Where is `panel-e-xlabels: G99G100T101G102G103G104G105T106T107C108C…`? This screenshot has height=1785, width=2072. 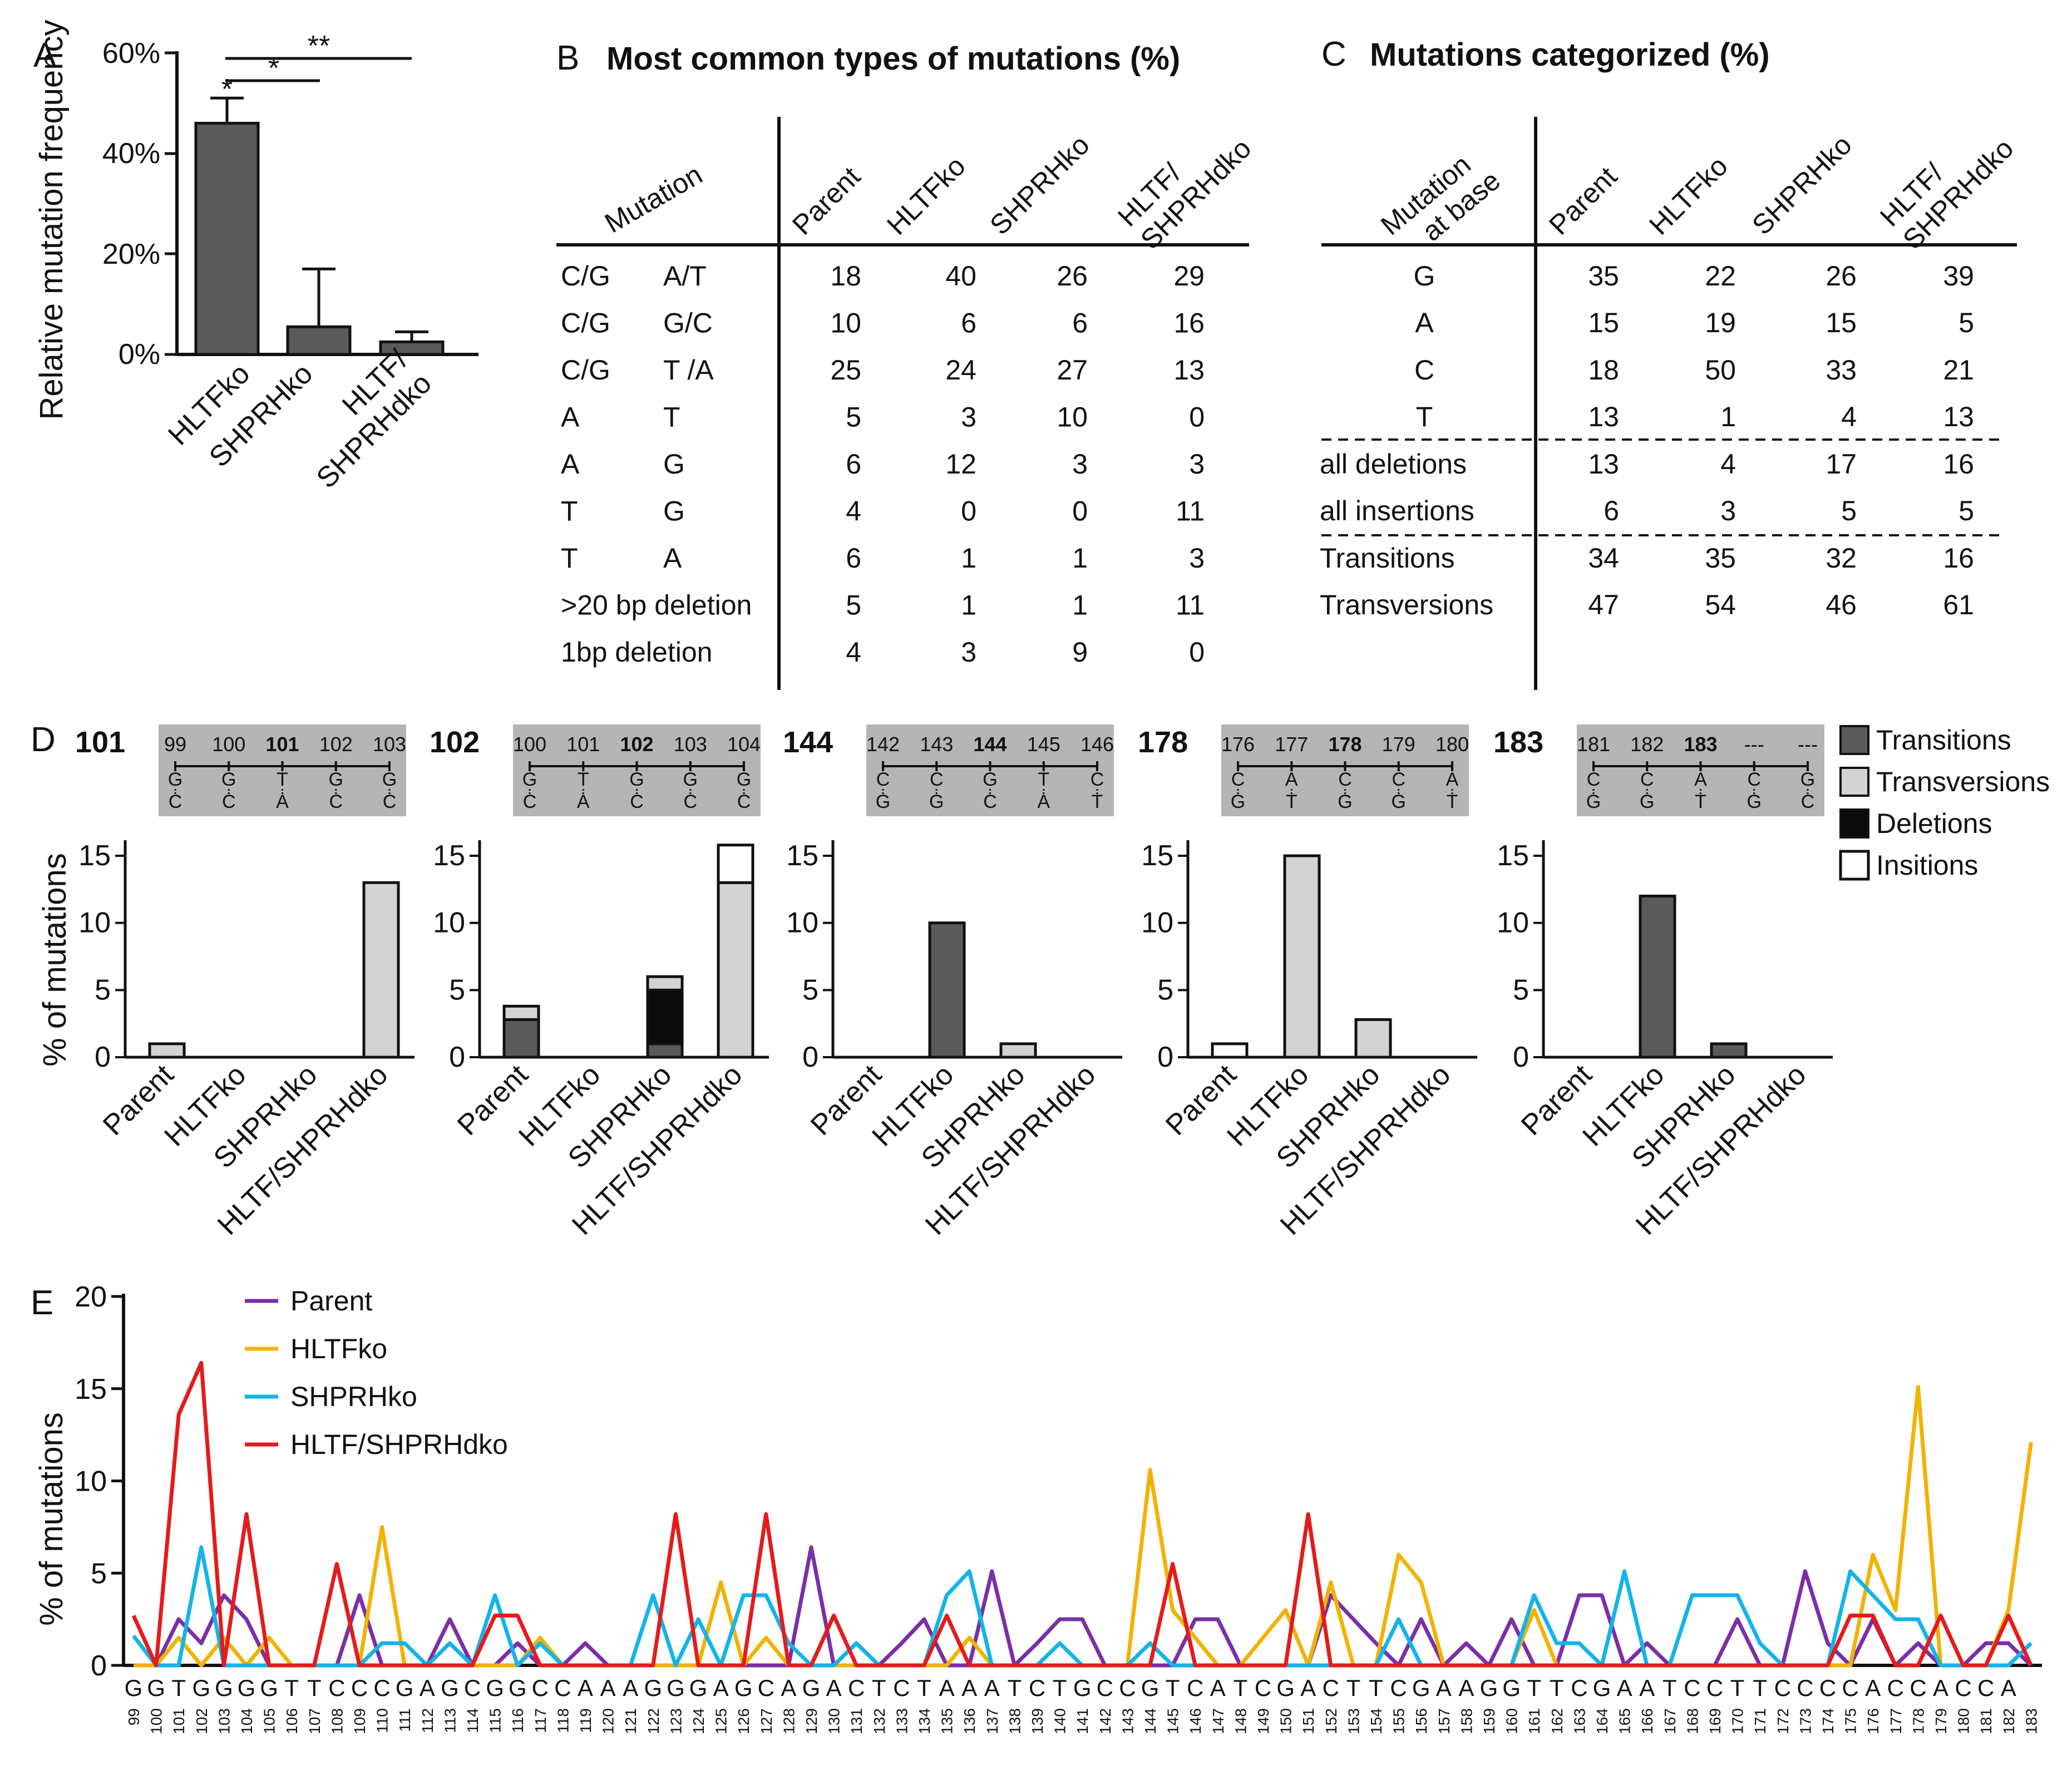 panel-e-xlabels: G99G100T101G102G103G104G105T106T107C108C… is located at coordinates (1082, 1704).